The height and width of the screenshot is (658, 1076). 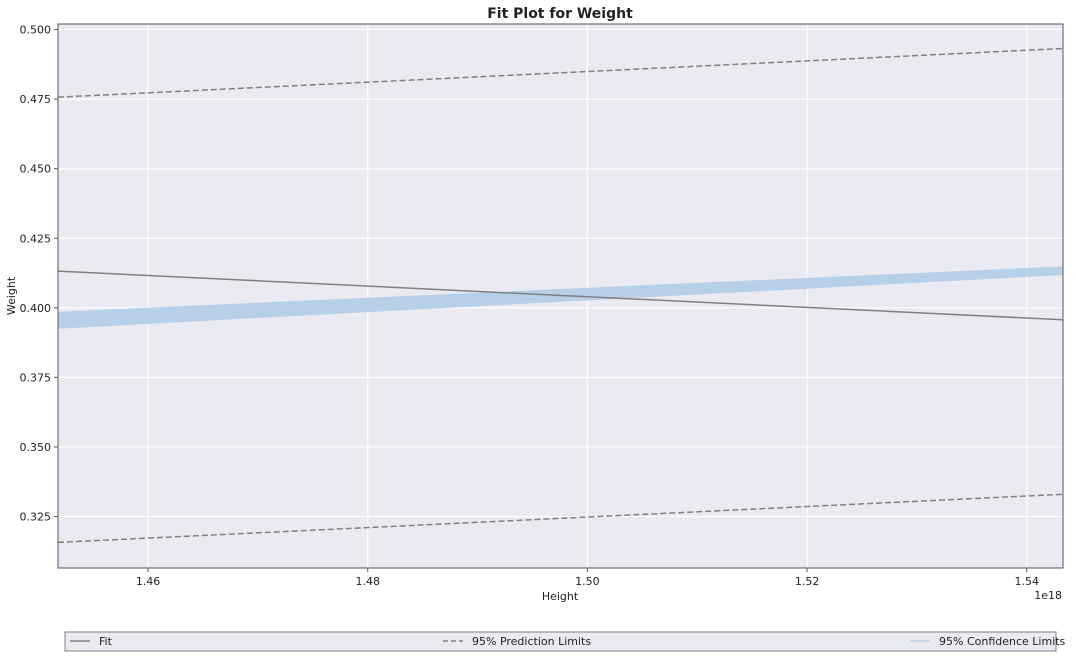 I want to click on y-tick-label: 0.425, so click(x=36, y=238).